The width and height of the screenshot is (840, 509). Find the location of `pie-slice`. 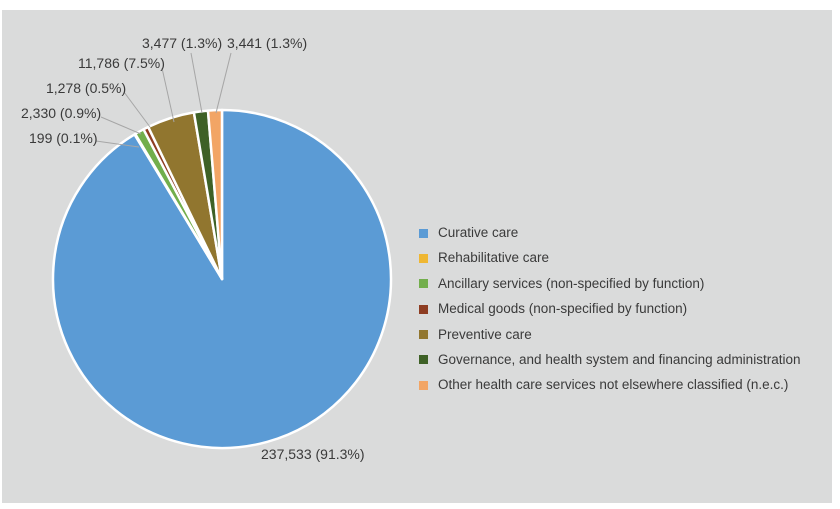

pie-slice is located at coordinates (215, 194).